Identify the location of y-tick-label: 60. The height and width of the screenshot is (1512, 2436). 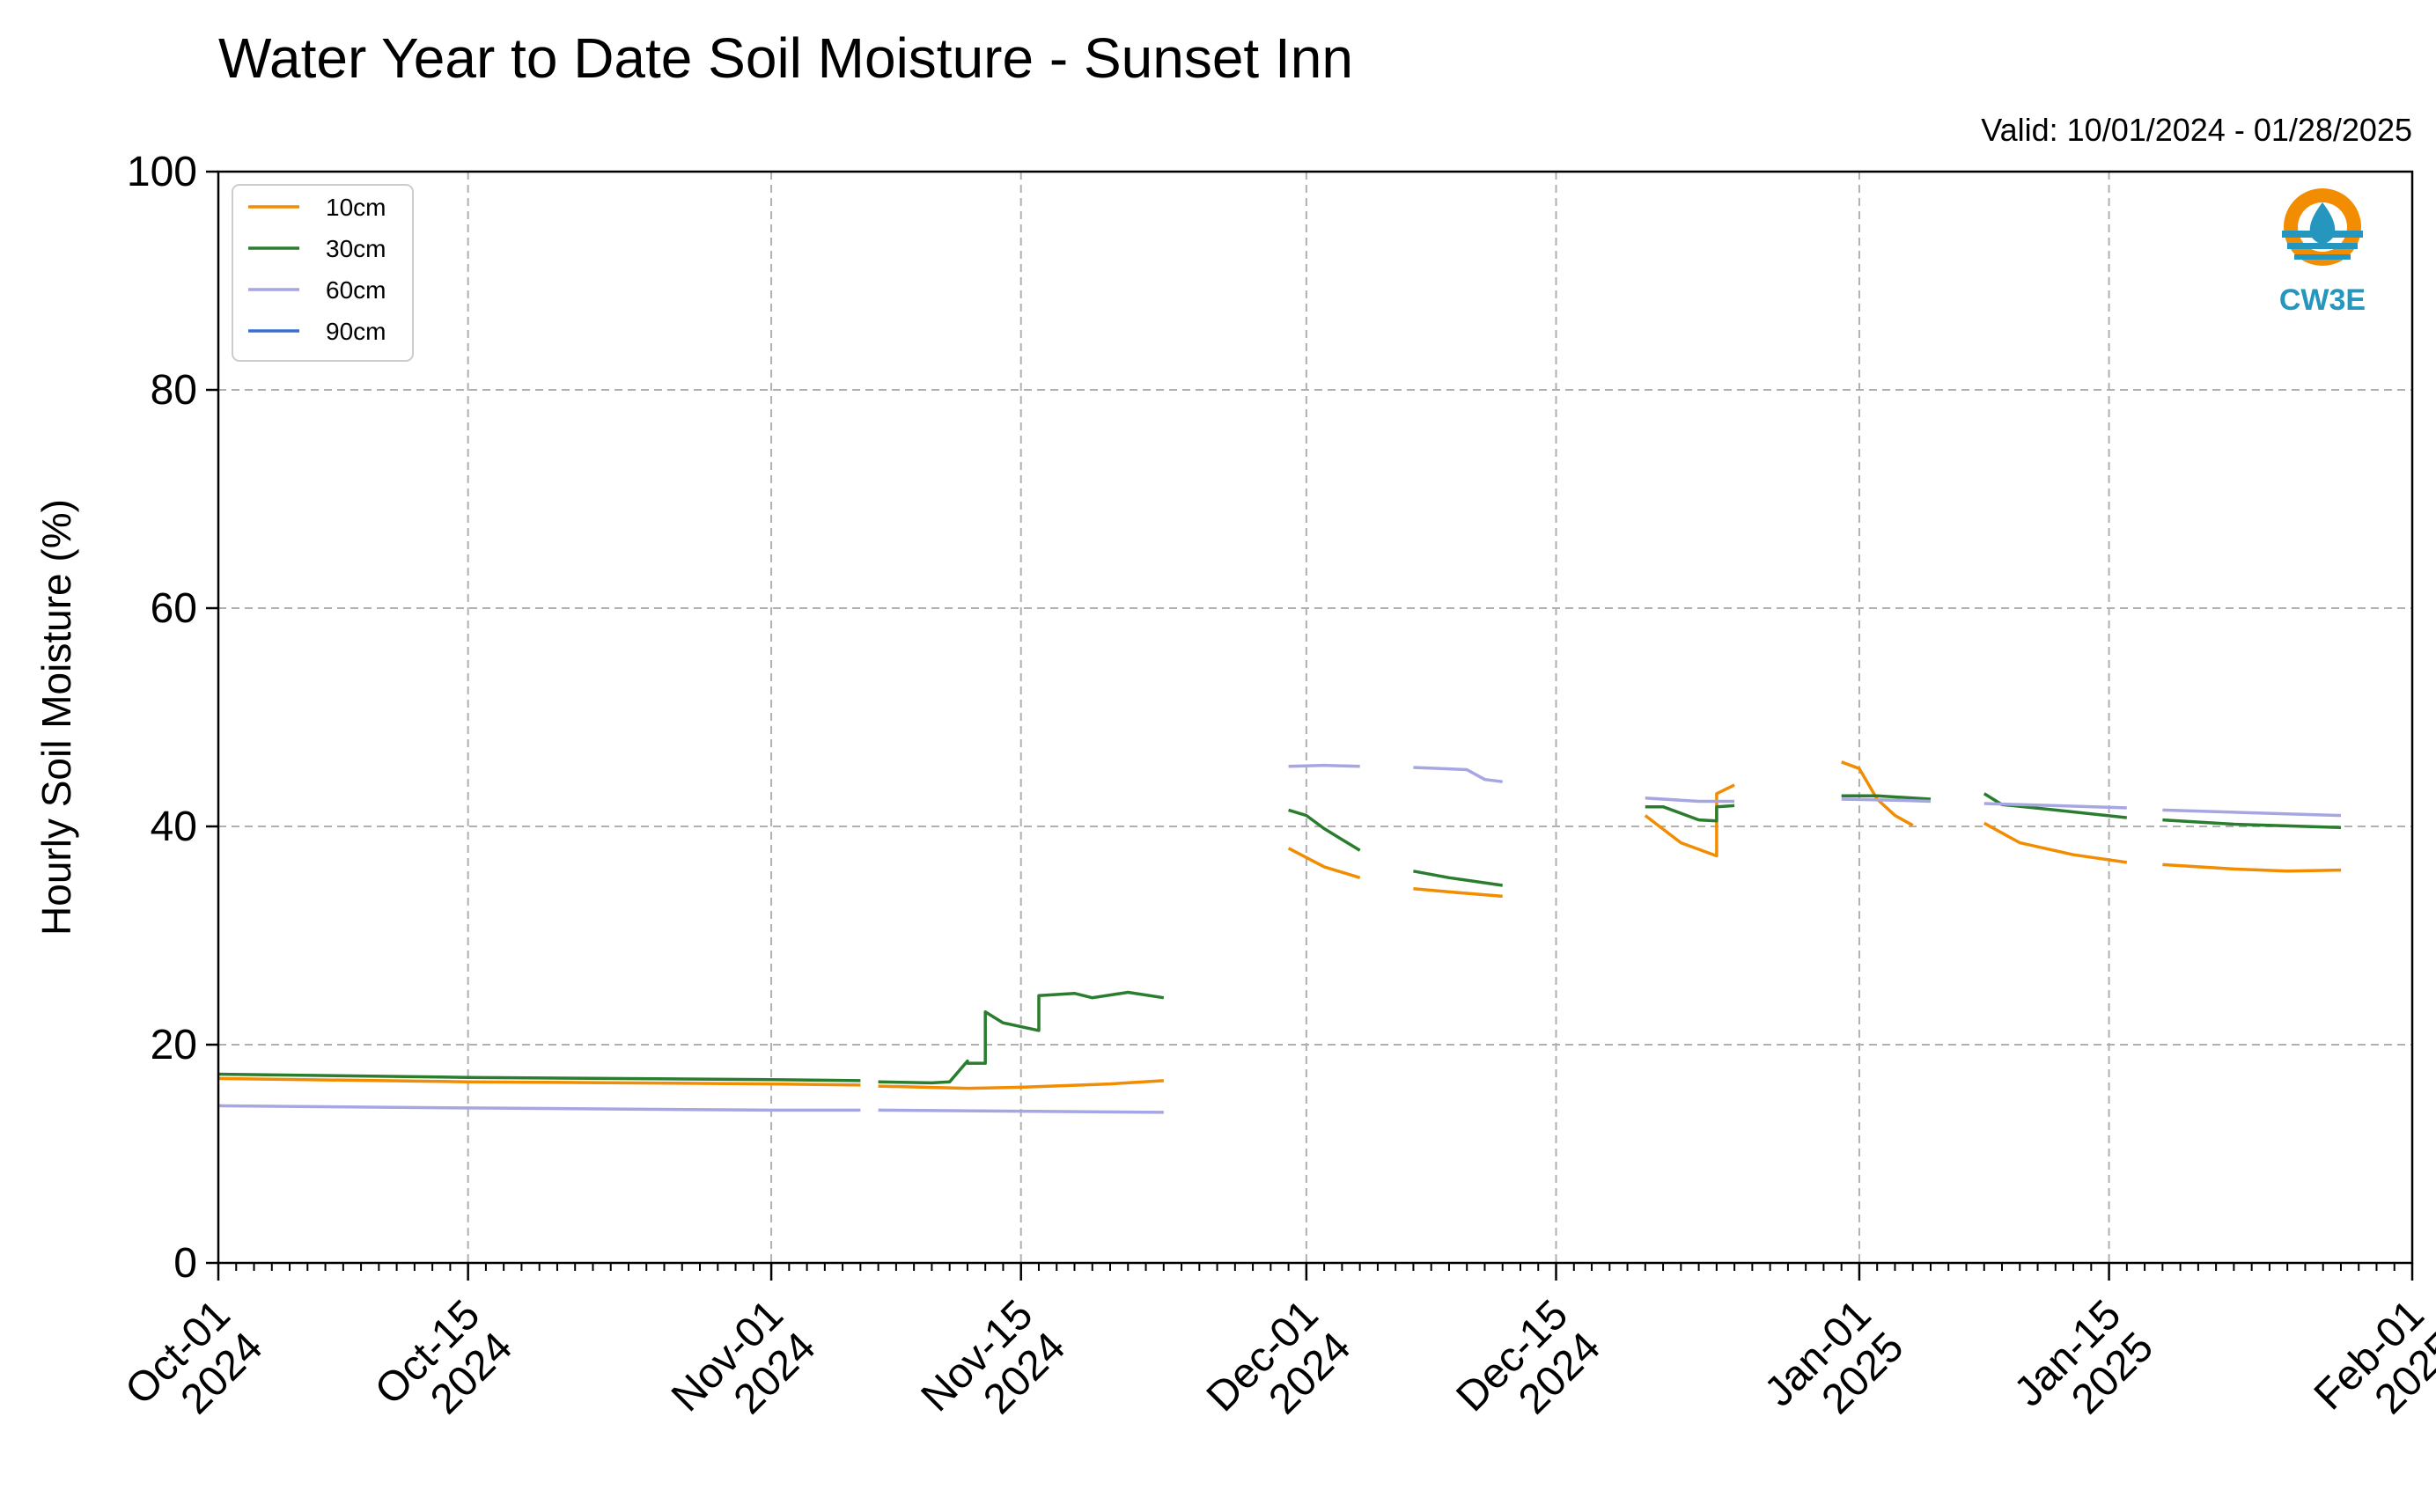
(174, 609).